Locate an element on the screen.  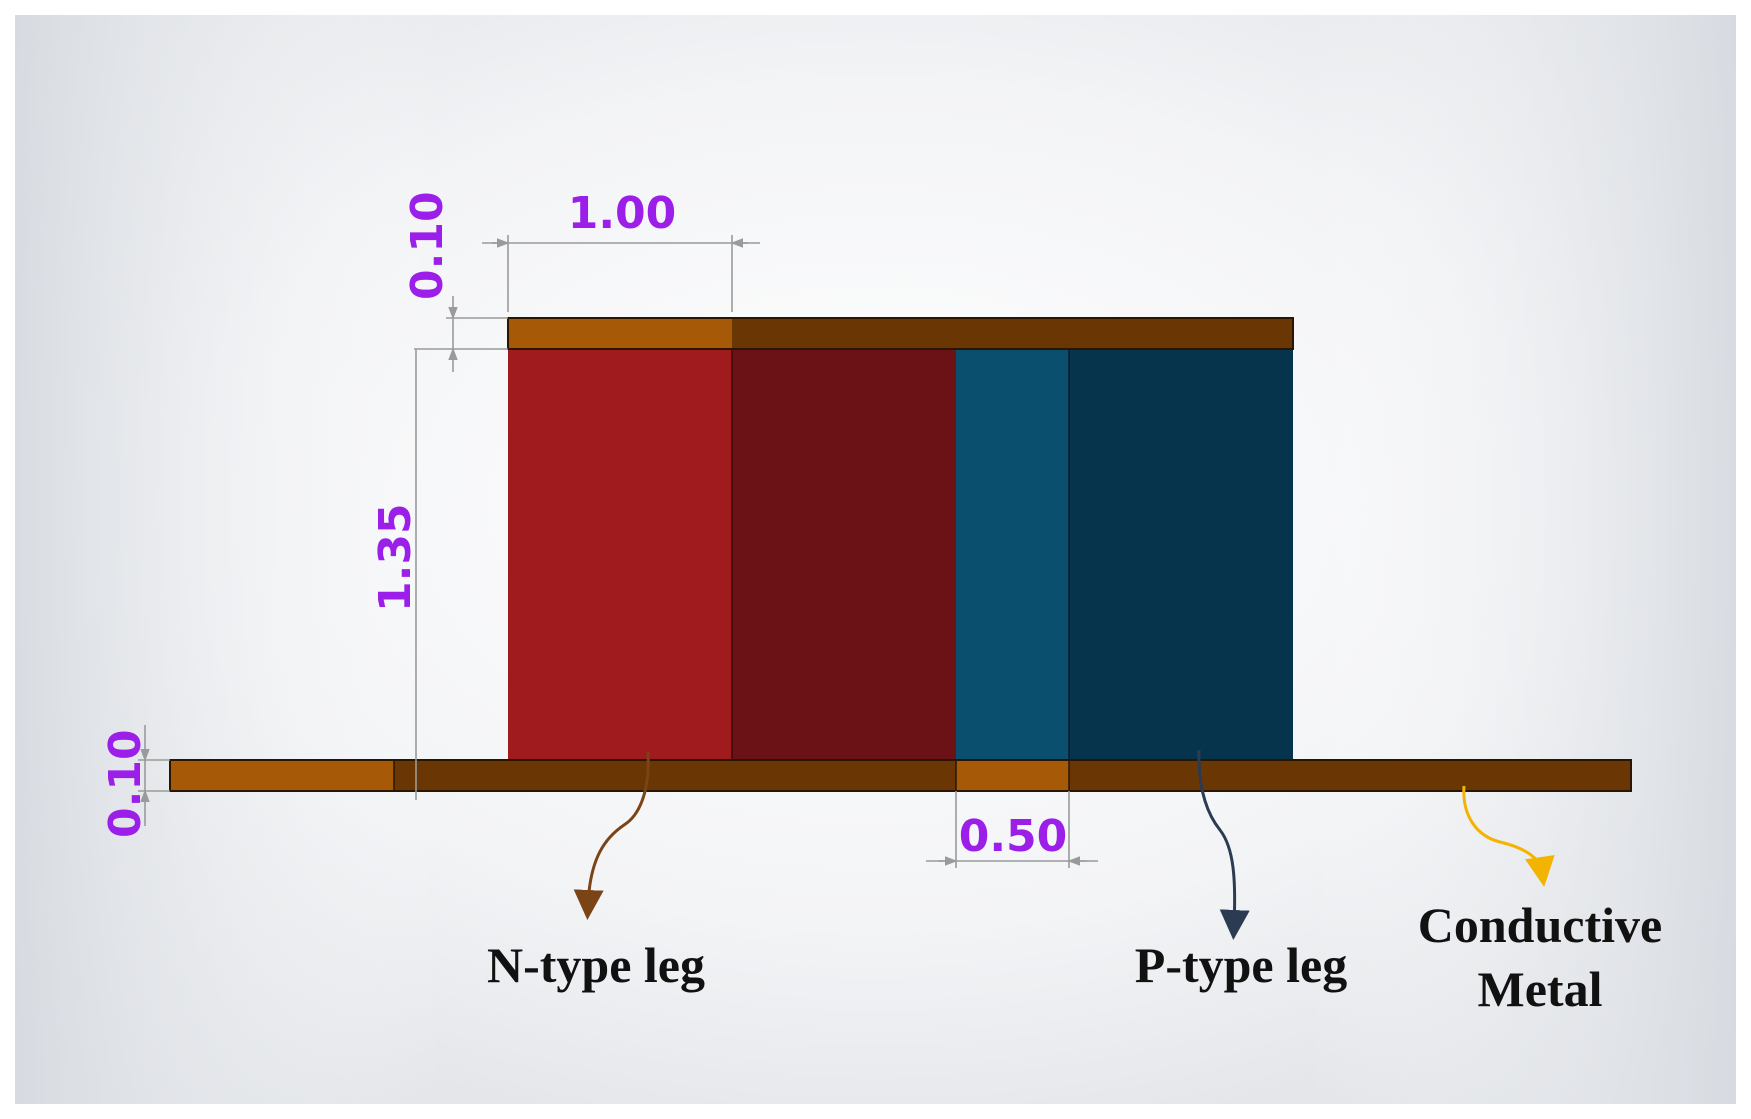
n-type-leg-side is located at coordinates (844, 554).